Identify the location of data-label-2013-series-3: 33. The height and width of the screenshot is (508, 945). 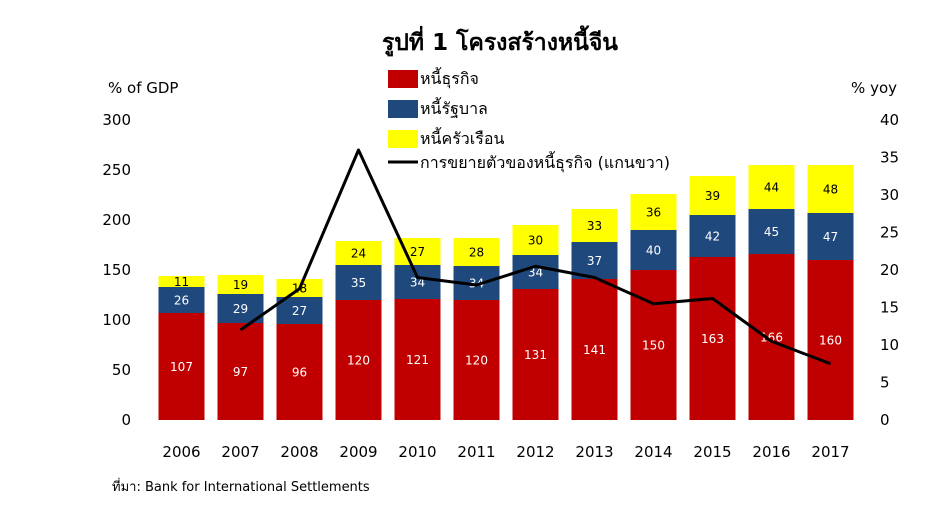
(594, 226).